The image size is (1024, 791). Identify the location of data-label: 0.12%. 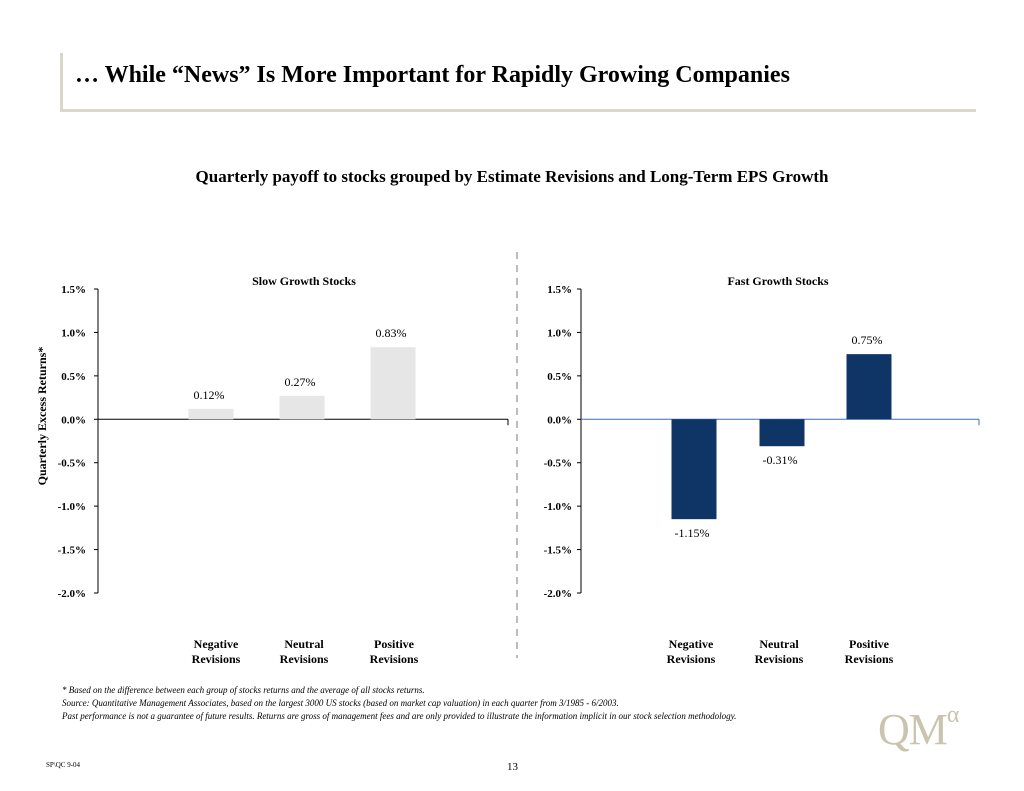
(209, 395).